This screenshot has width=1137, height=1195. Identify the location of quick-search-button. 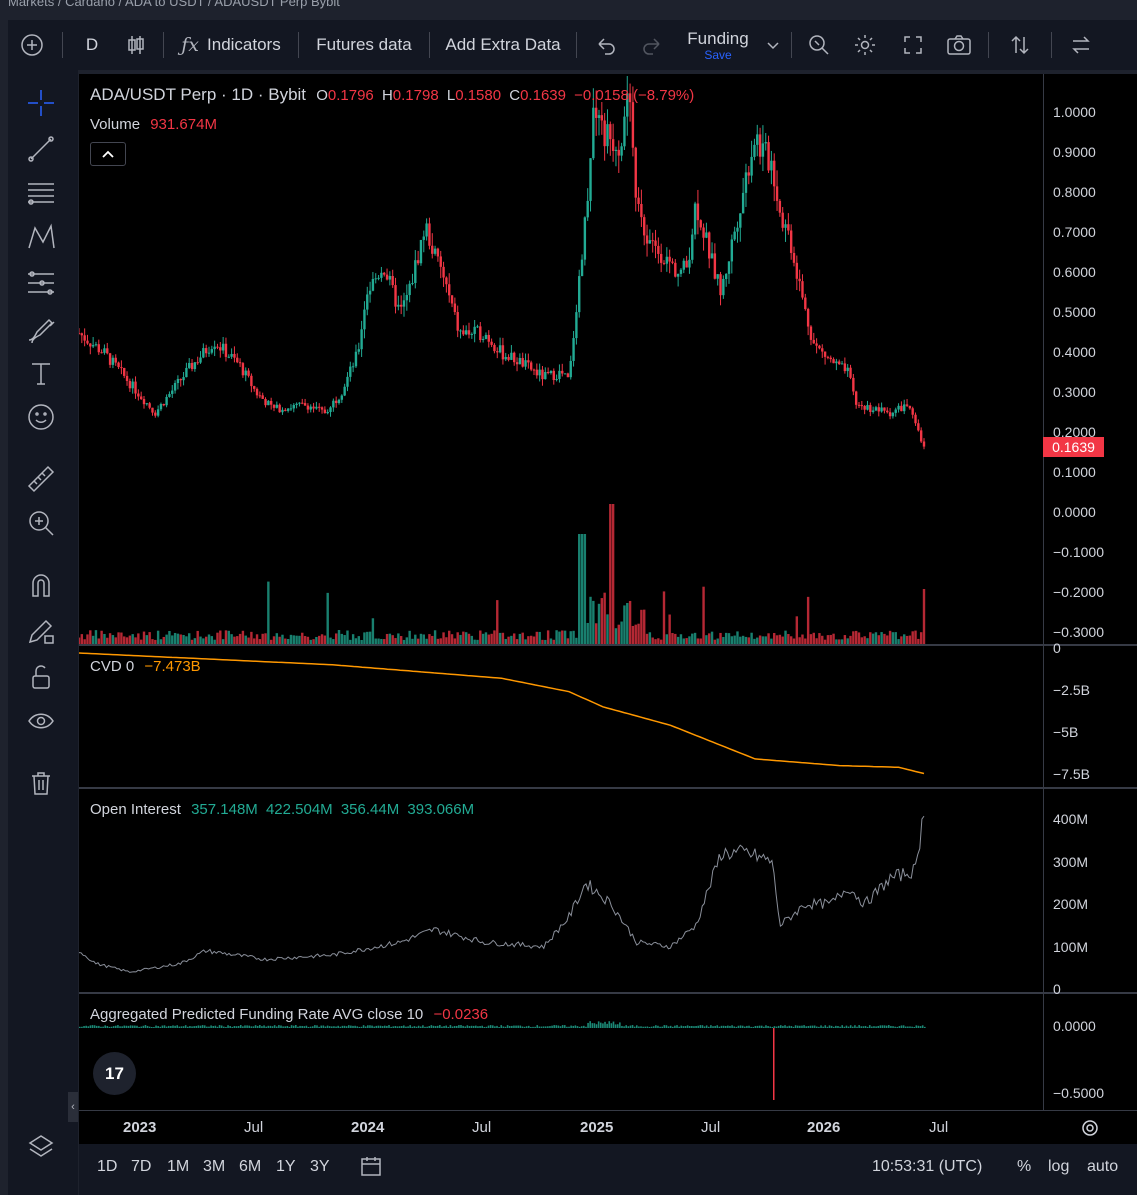
(819, 45).